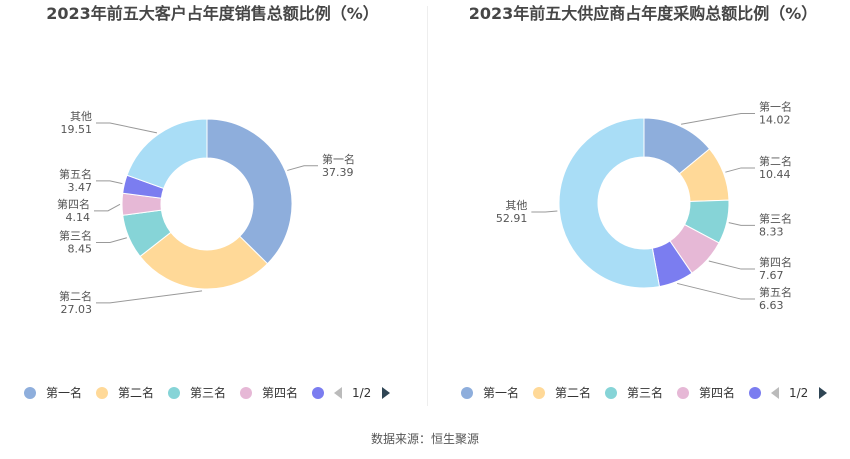 The width and height of the screenshot is (850, 459). Describe the element at coordinates (338, 172) in the screenshot. I see `slice-value-label: 37.39` at that location.